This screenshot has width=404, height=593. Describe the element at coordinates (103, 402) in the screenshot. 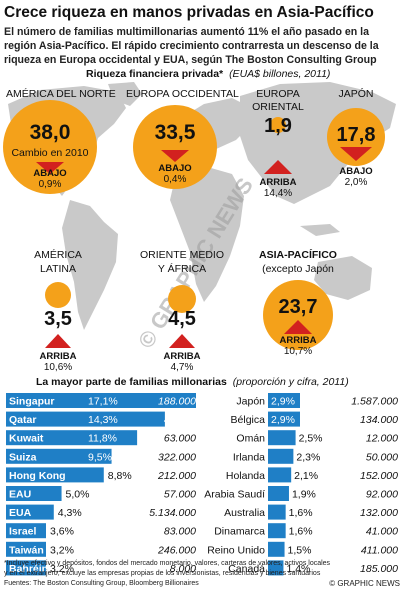

I see `bar-left-pct: 17,1%` at that location.